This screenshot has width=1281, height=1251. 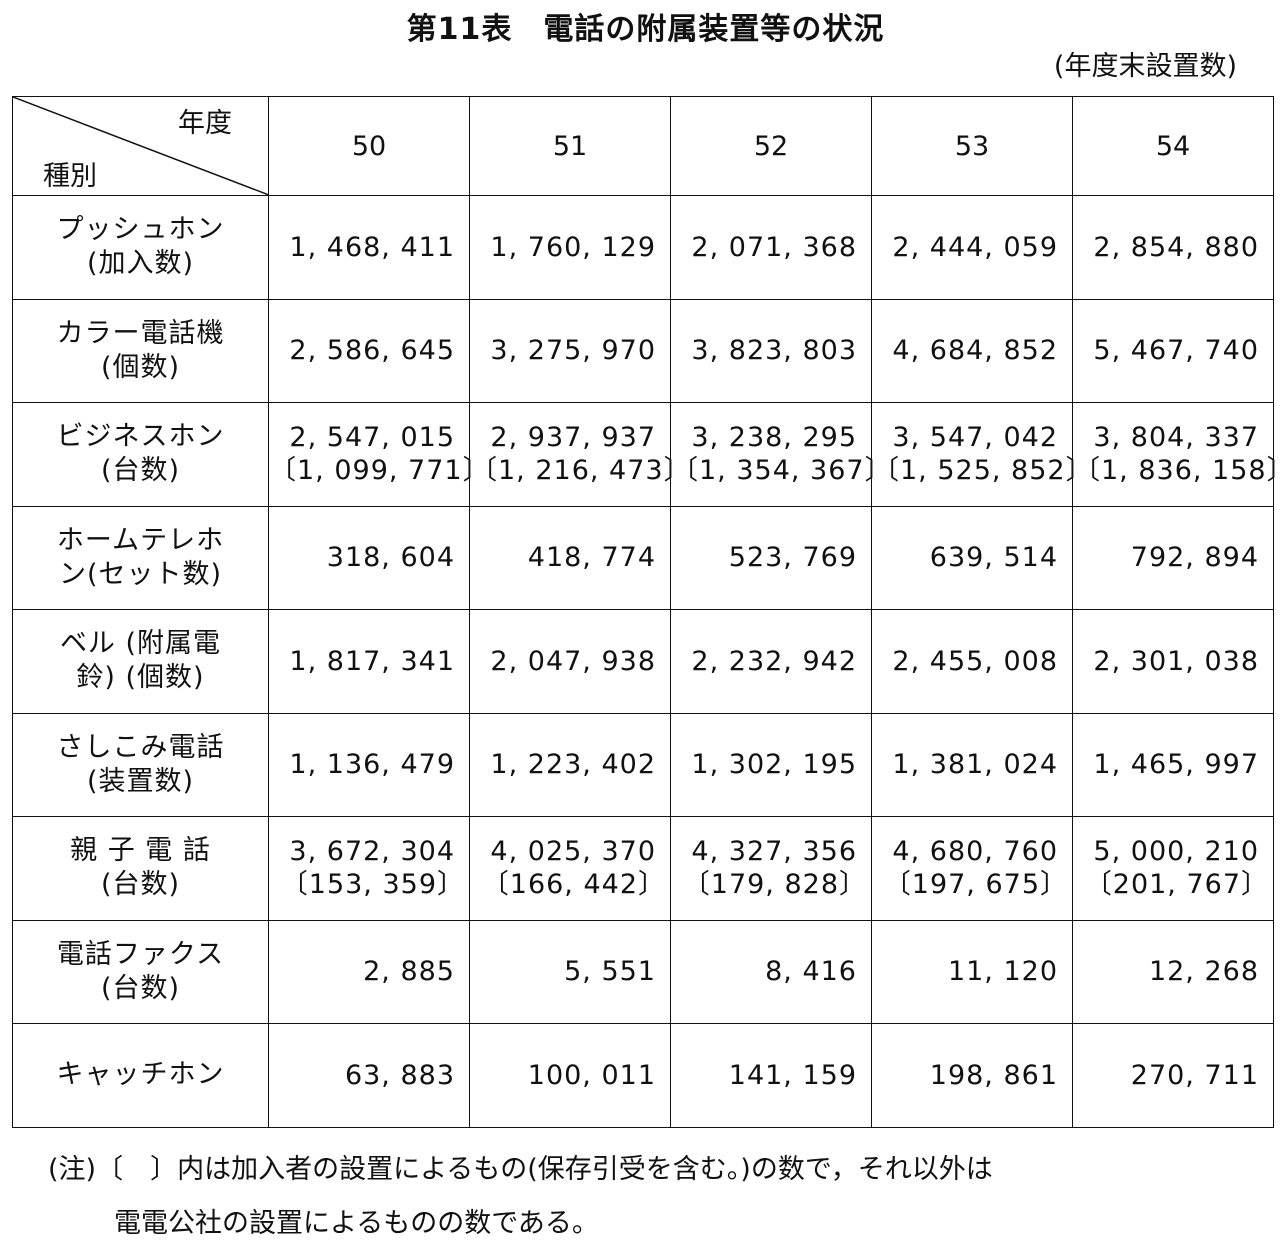 I want to click on cell-value: 4, 327, 356, so click(x=774, y=852).